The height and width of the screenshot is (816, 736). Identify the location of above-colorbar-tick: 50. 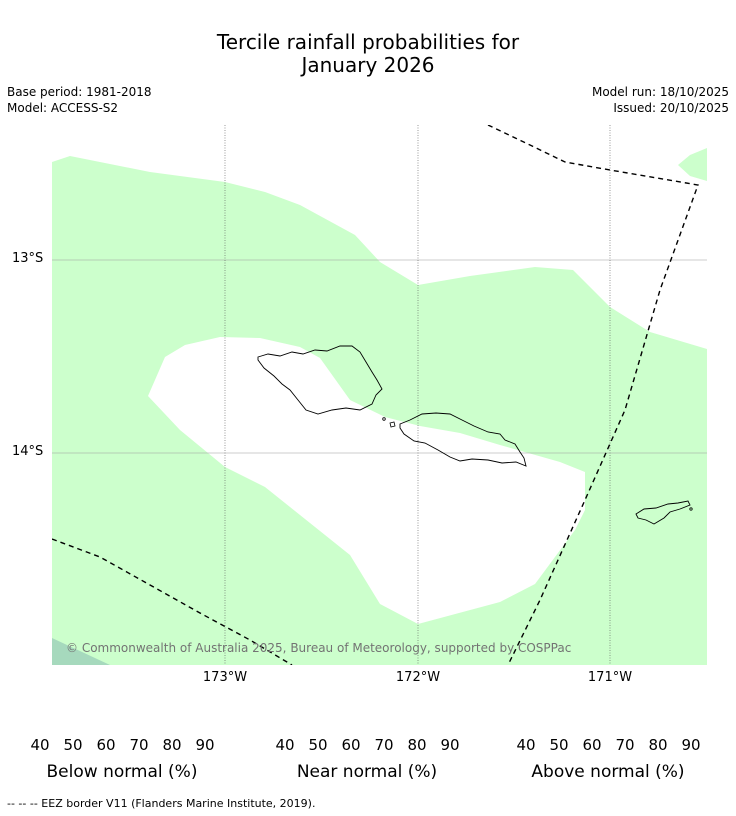
(559, 745).